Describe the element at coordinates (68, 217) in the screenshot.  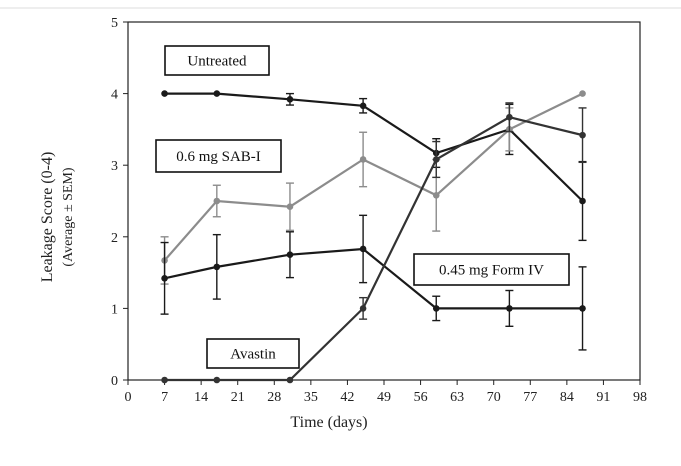
I see `y-axis-subtitle: (Average ± SEM)` at that location.